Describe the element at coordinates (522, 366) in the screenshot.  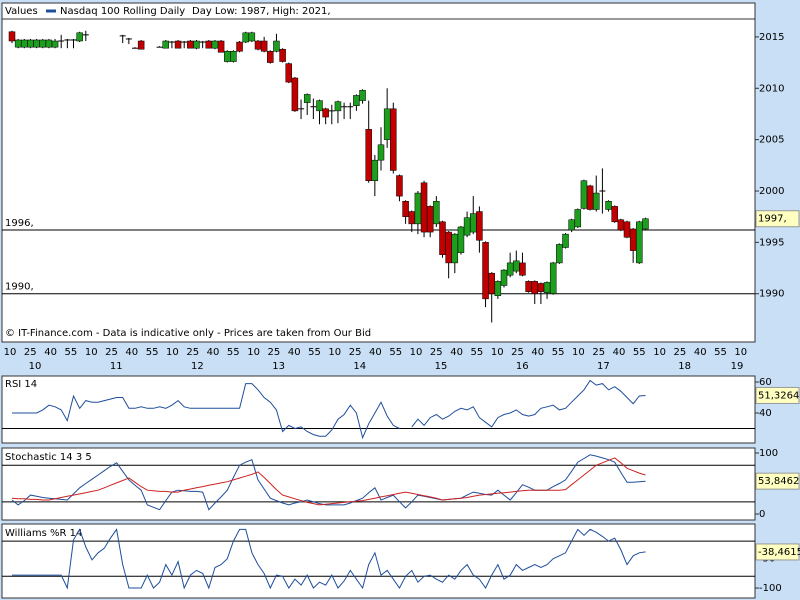
I see `x-hour-label: 16` at that location.